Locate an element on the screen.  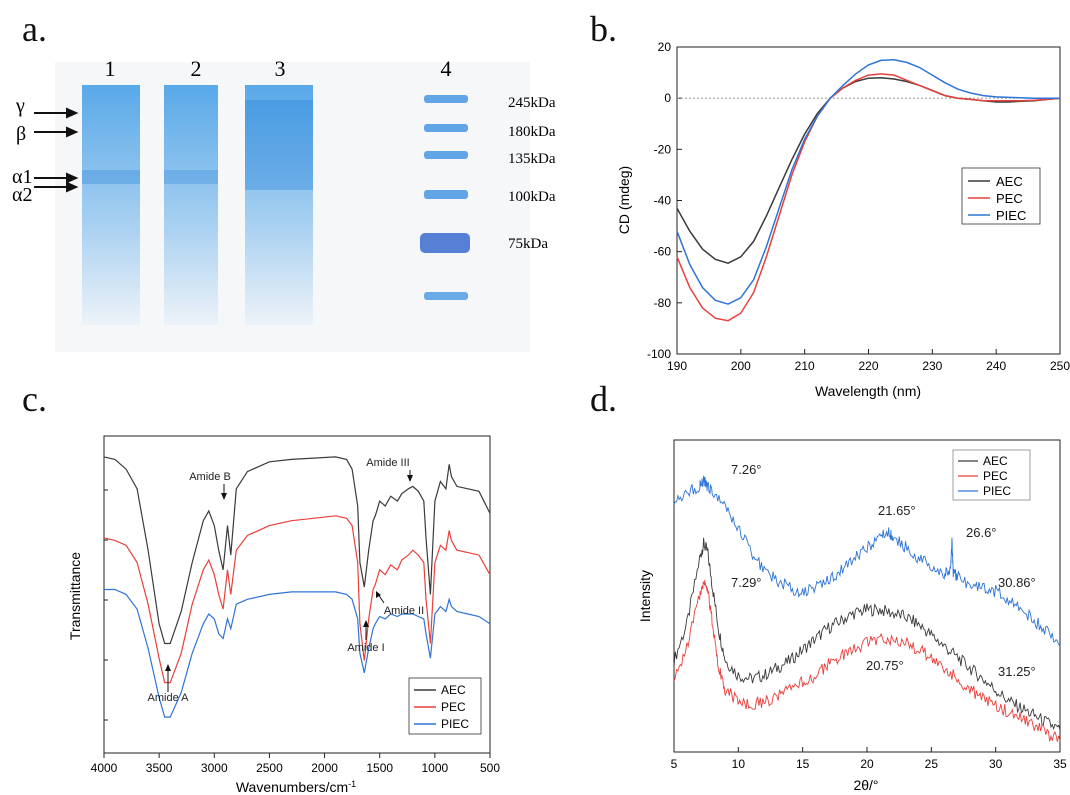
annotation-xrd-7-29: 7.29° is located at coordinates (746, 582).